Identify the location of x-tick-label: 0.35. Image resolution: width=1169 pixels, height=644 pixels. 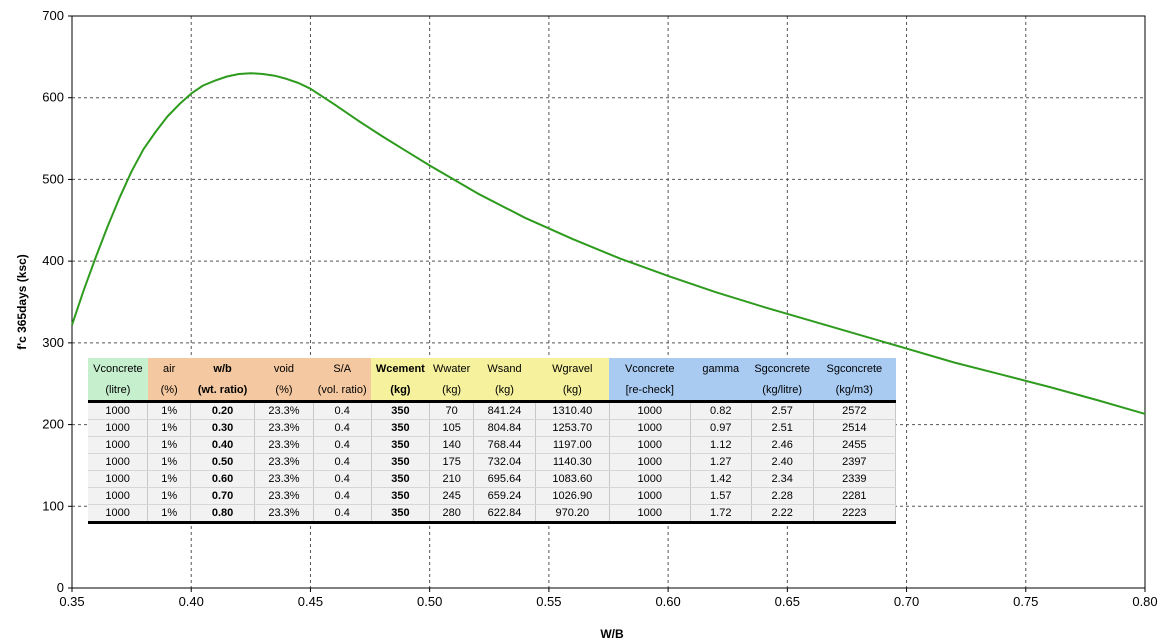
(71, 601).